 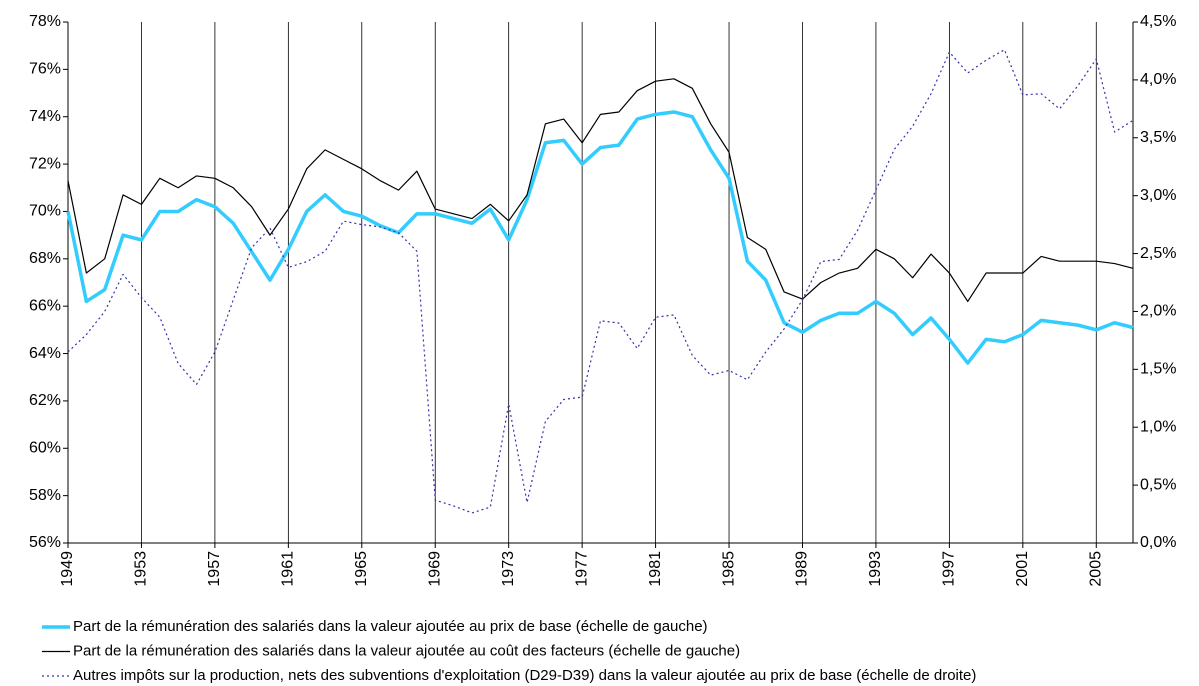 I want to click on x-tick-label: 1973, so click(x=508, y=569).